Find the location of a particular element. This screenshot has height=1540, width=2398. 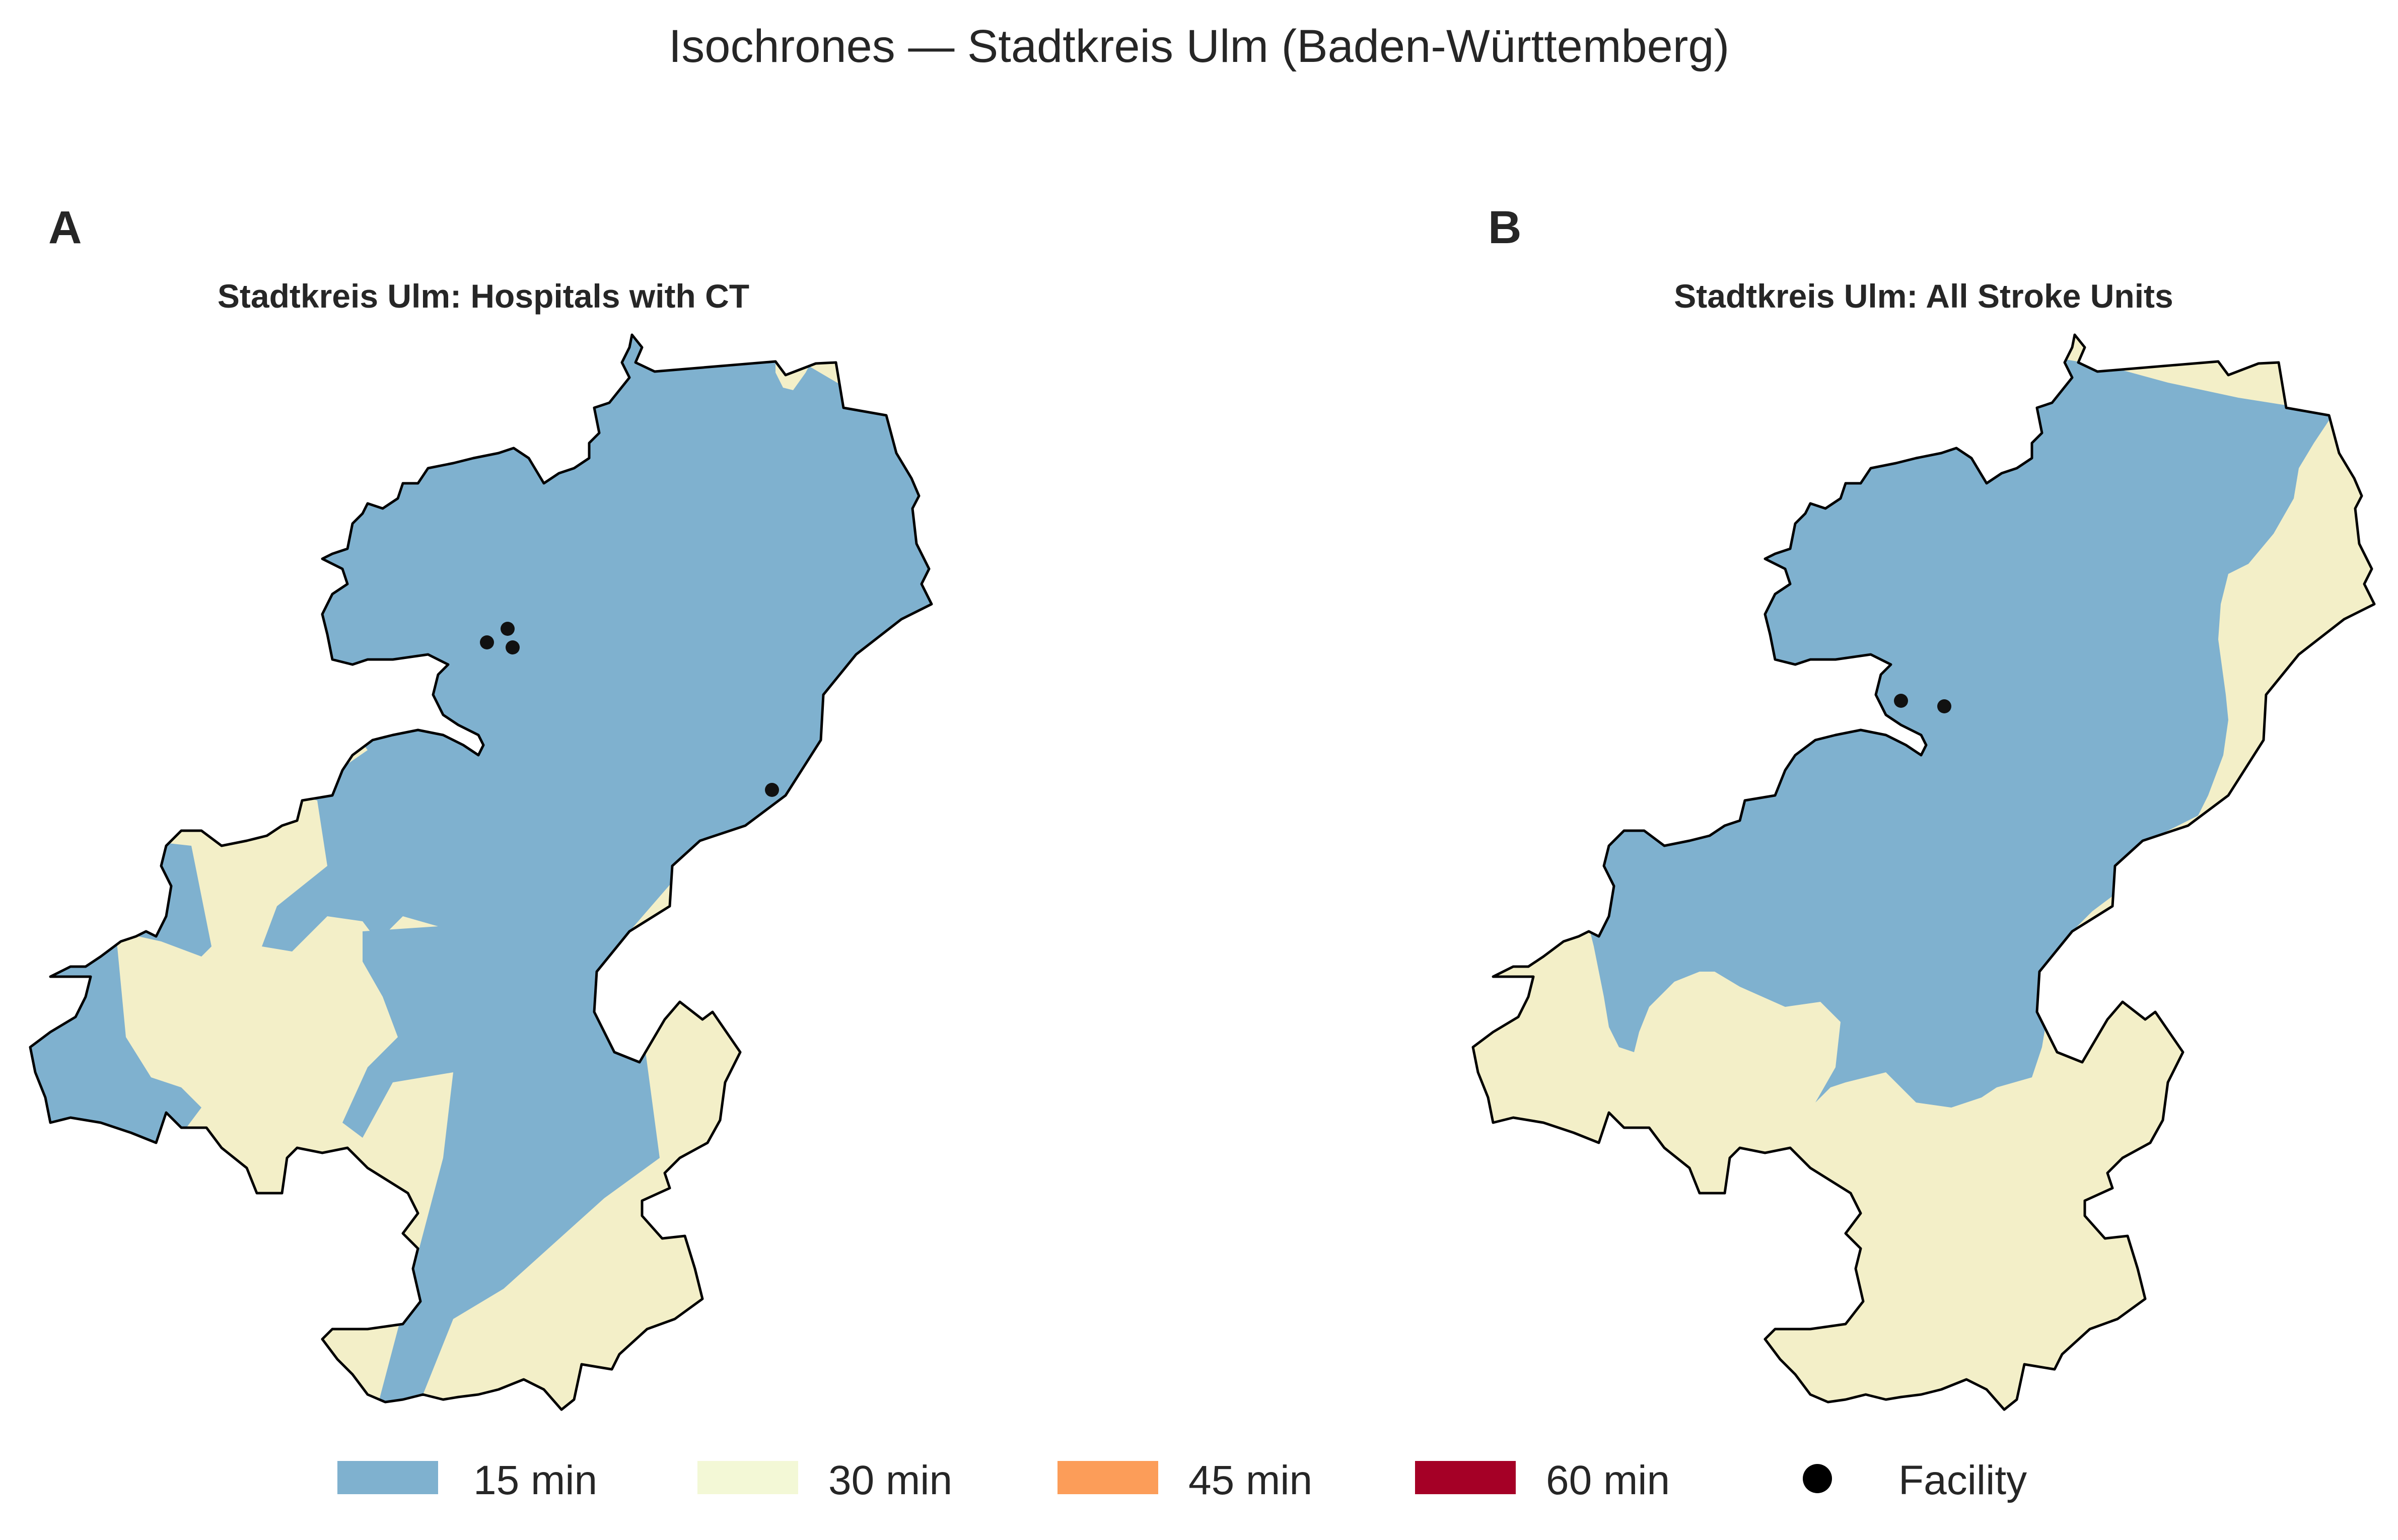

legend-facility-dot is located at coordinates (1817, 1479).